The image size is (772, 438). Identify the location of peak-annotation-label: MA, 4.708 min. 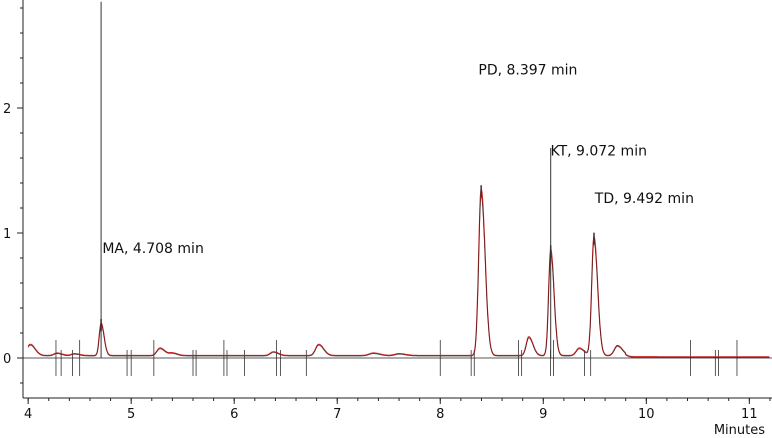
(153, 249).